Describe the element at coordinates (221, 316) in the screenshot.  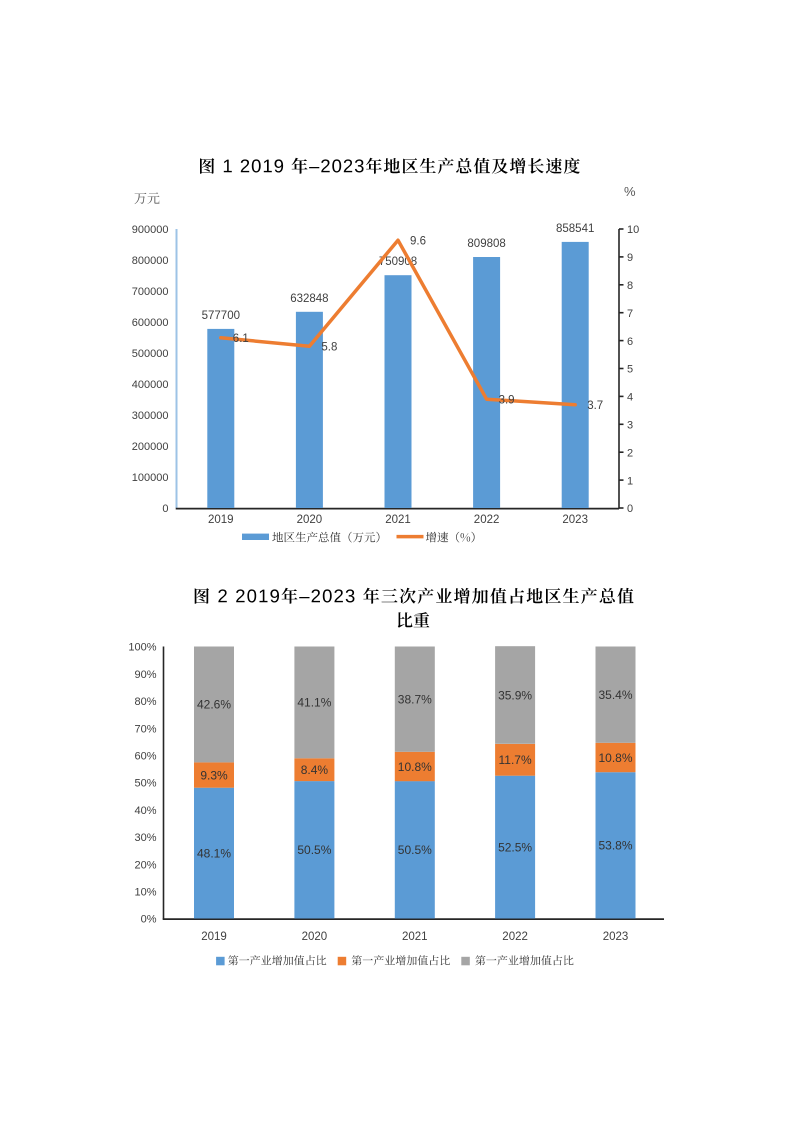
I see `svg-text: 577700` at that location.